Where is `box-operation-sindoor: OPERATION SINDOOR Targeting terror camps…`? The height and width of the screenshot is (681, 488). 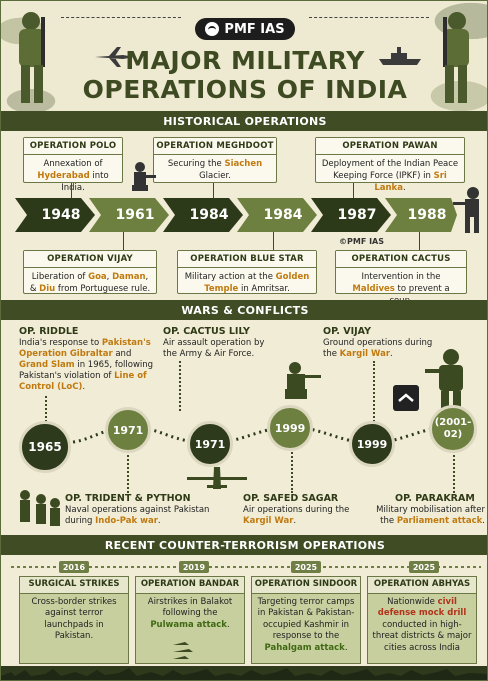 box-operation-sindoor: OPERATION SINDOOR Targeting terror camps… is located at coordinates (306, 620).